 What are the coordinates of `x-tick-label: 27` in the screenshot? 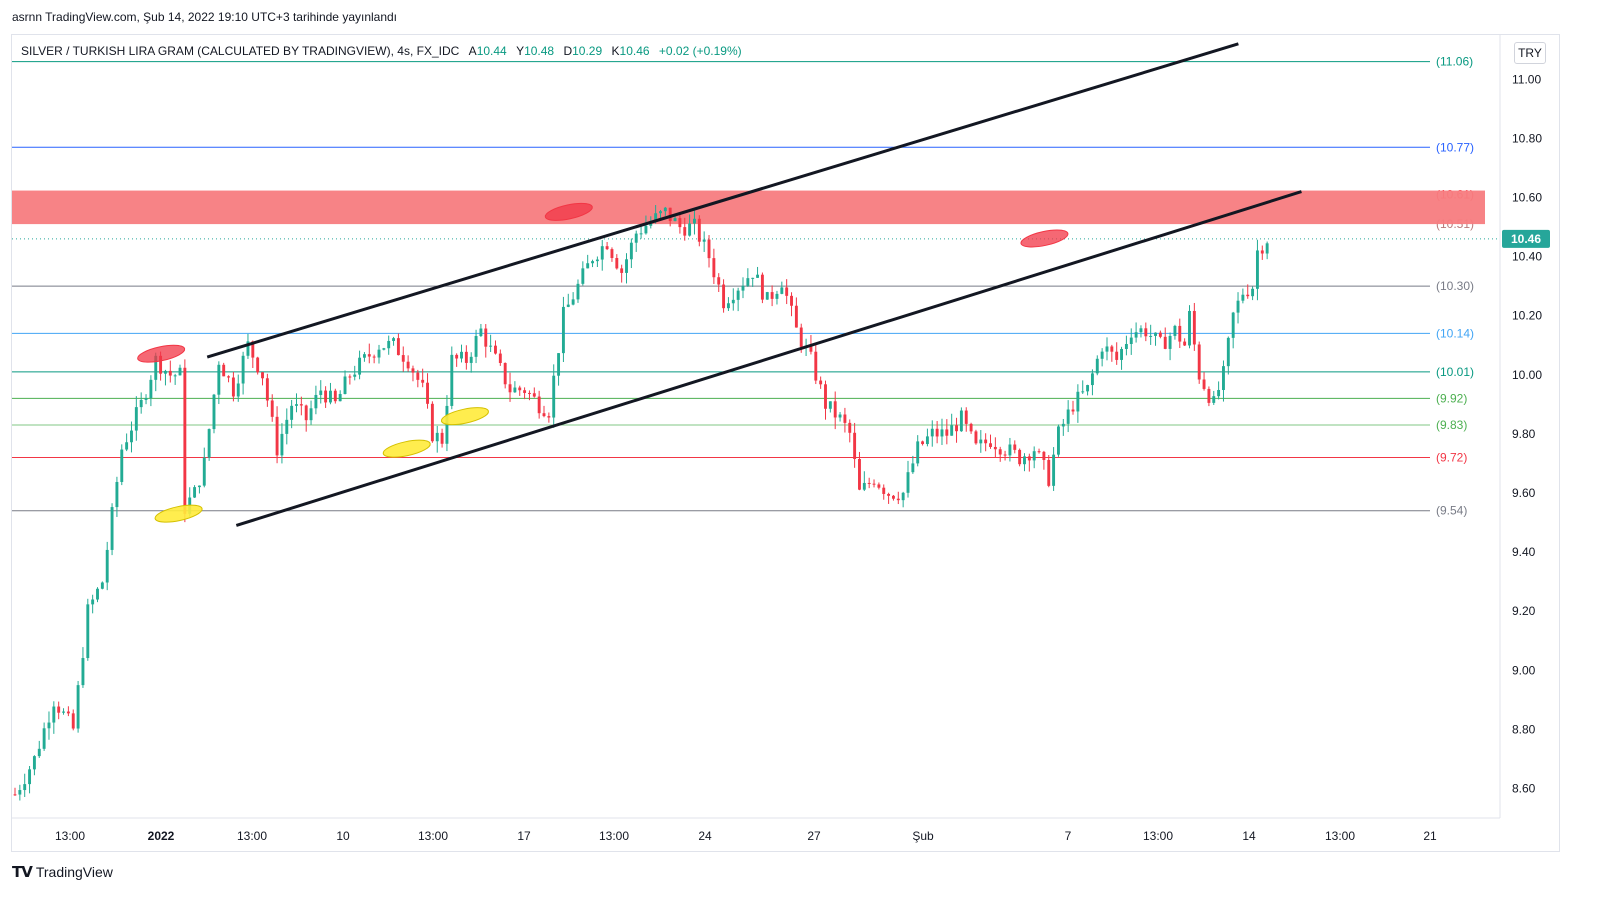 It's located at (814, 836).